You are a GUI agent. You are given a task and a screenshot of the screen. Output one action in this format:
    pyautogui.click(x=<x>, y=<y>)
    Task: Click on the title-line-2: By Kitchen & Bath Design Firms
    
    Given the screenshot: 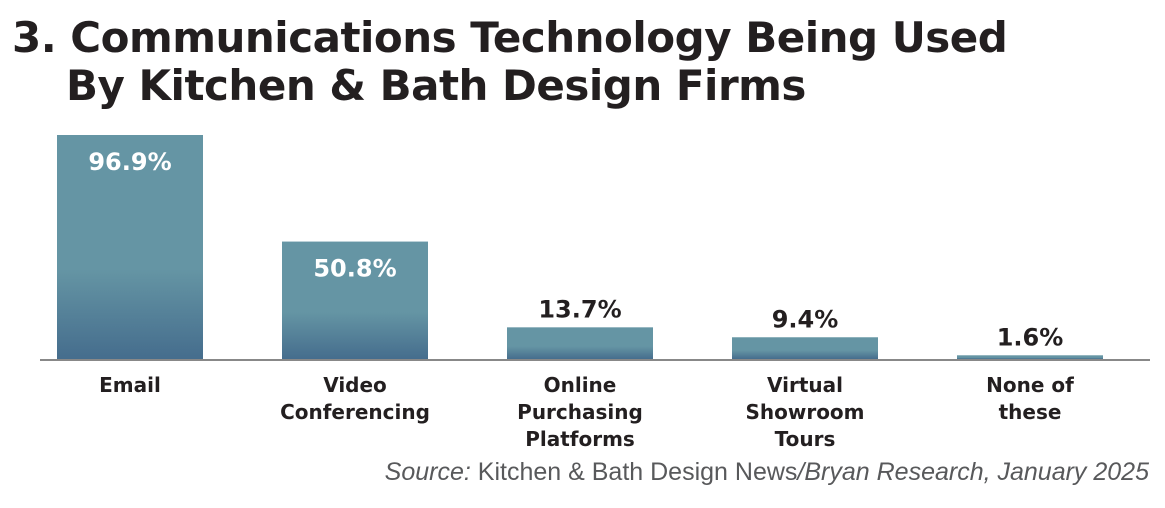 What is the action you would take?
    pyautogui.click(x=436, y=85)
    